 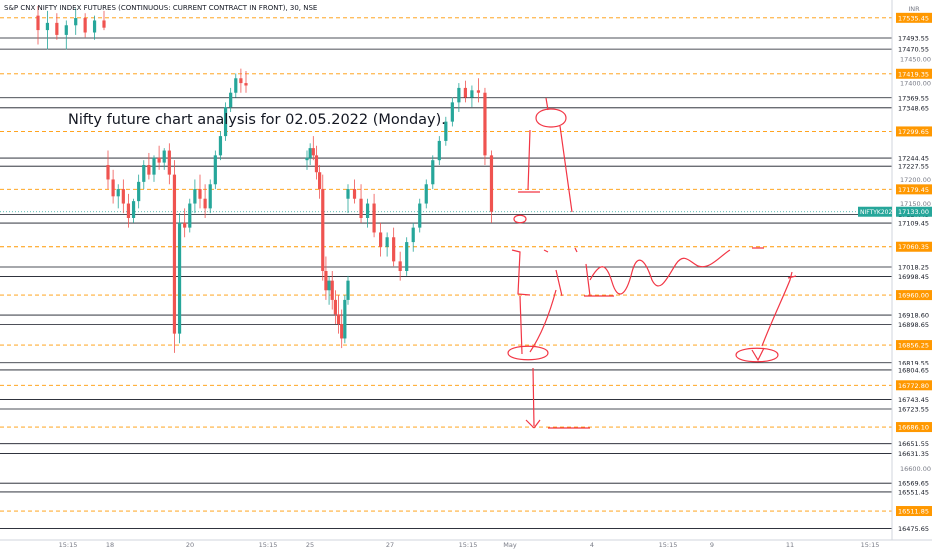 I want to click on level-label: 17227.55, so click(x=913, y=167).